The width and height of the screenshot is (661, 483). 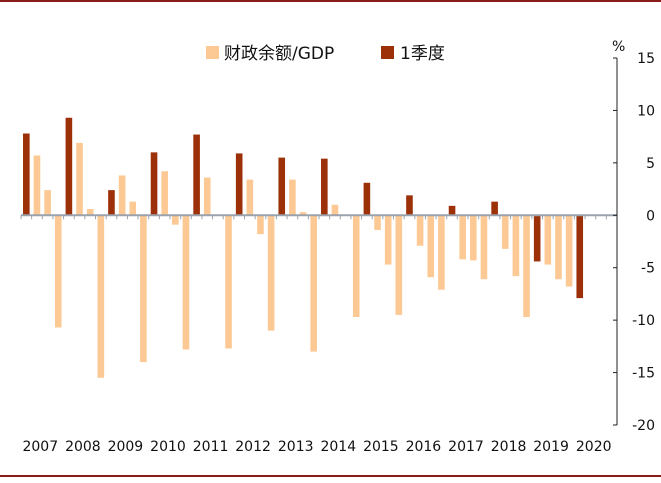 I want to click on legend-swatch-fiscal, so click(x=212, y=52).